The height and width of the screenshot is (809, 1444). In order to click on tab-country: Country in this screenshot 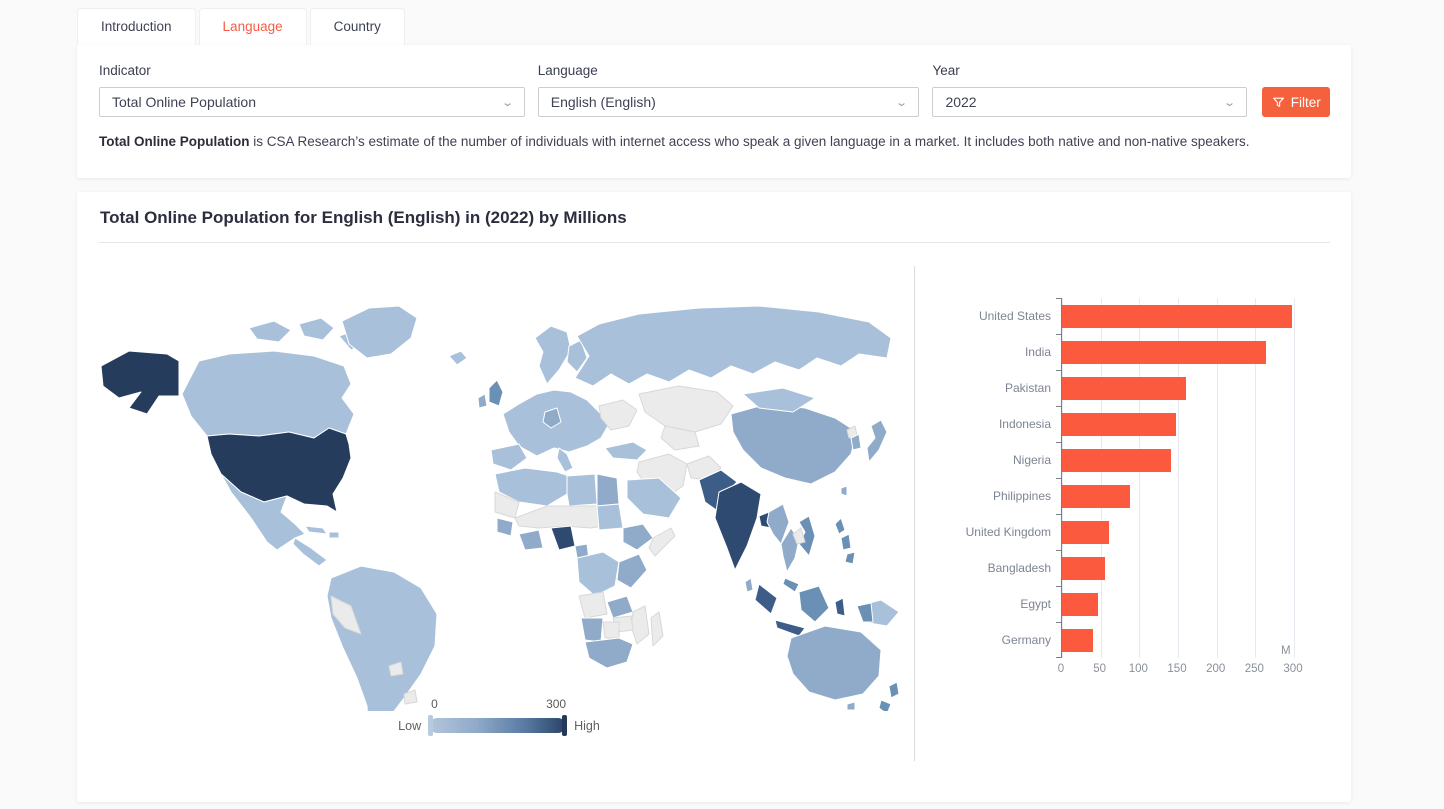, I will do `click(357, 26)`.